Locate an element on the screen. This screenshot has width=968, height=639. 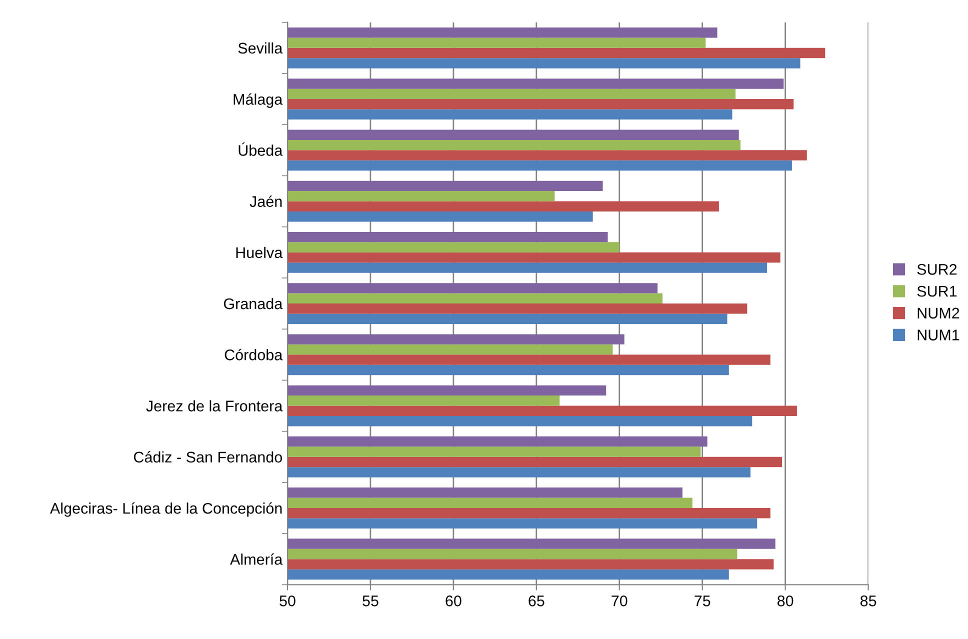
y-tick-label: Jerez de la Frontera is located at coordinates (214, 406).